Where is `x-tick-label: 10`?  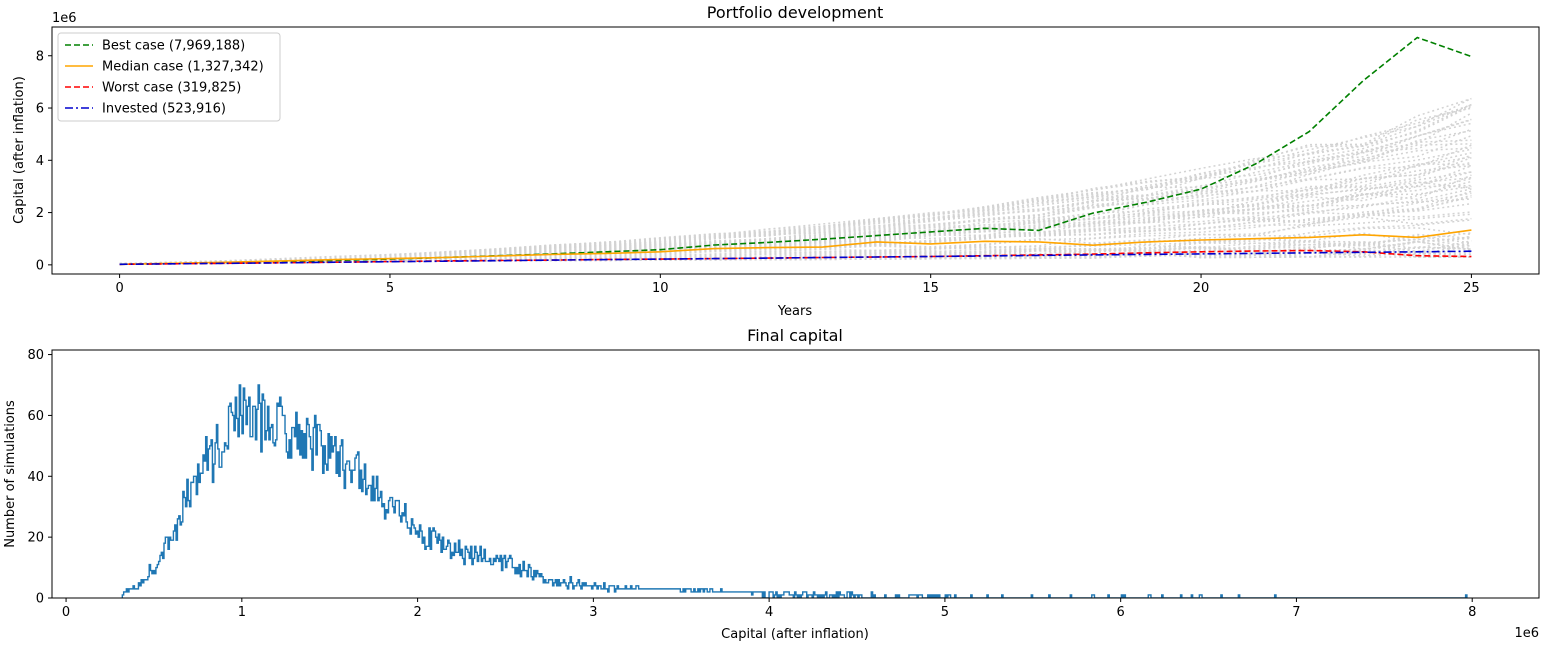 x-tick-label: 10 is located at coordinates (660, 288).